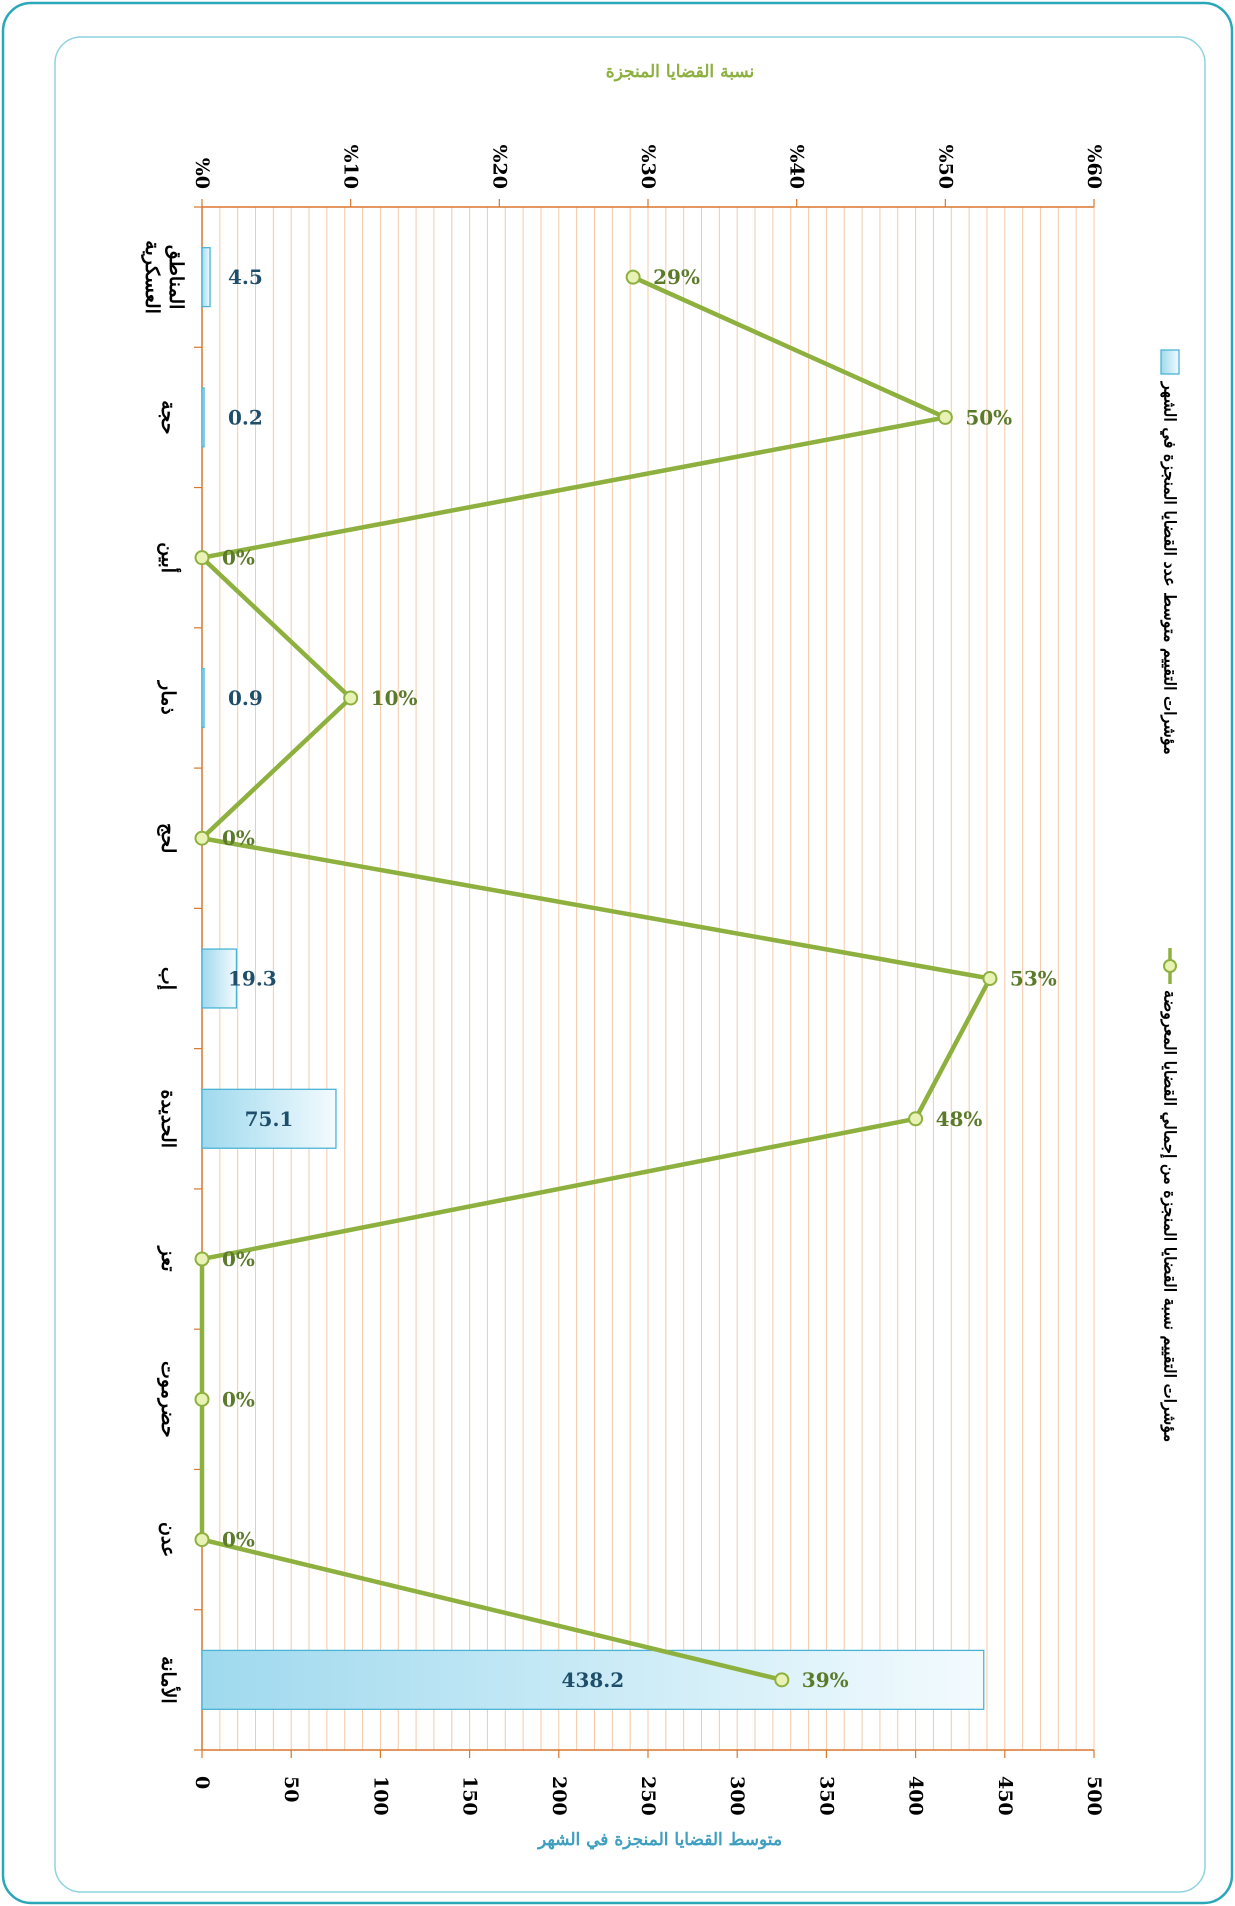 This screenshot has height=1906, width=1235. I want to click on line-data-label: 10%, so click(394, 698).